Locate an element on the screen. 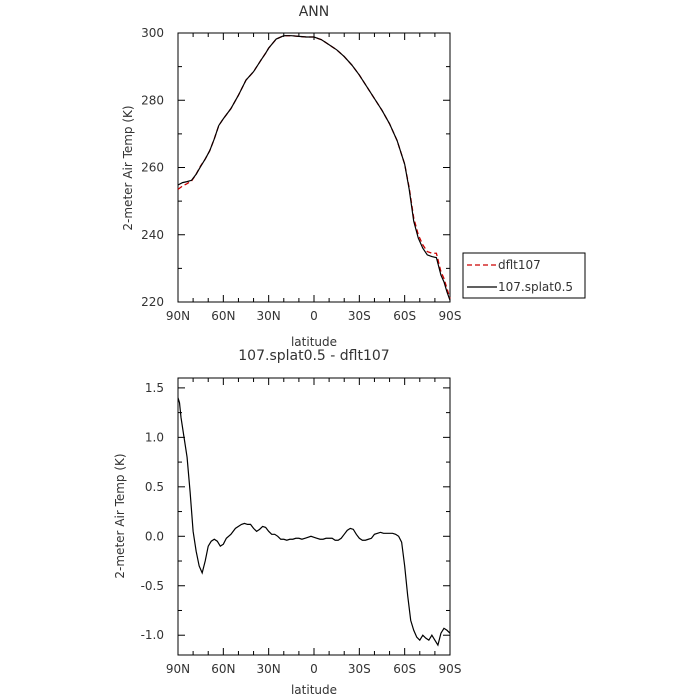 The width and height of the screenshot is (700, 700). top-y-tick-label: 300 is located at coordinates (152, 33).